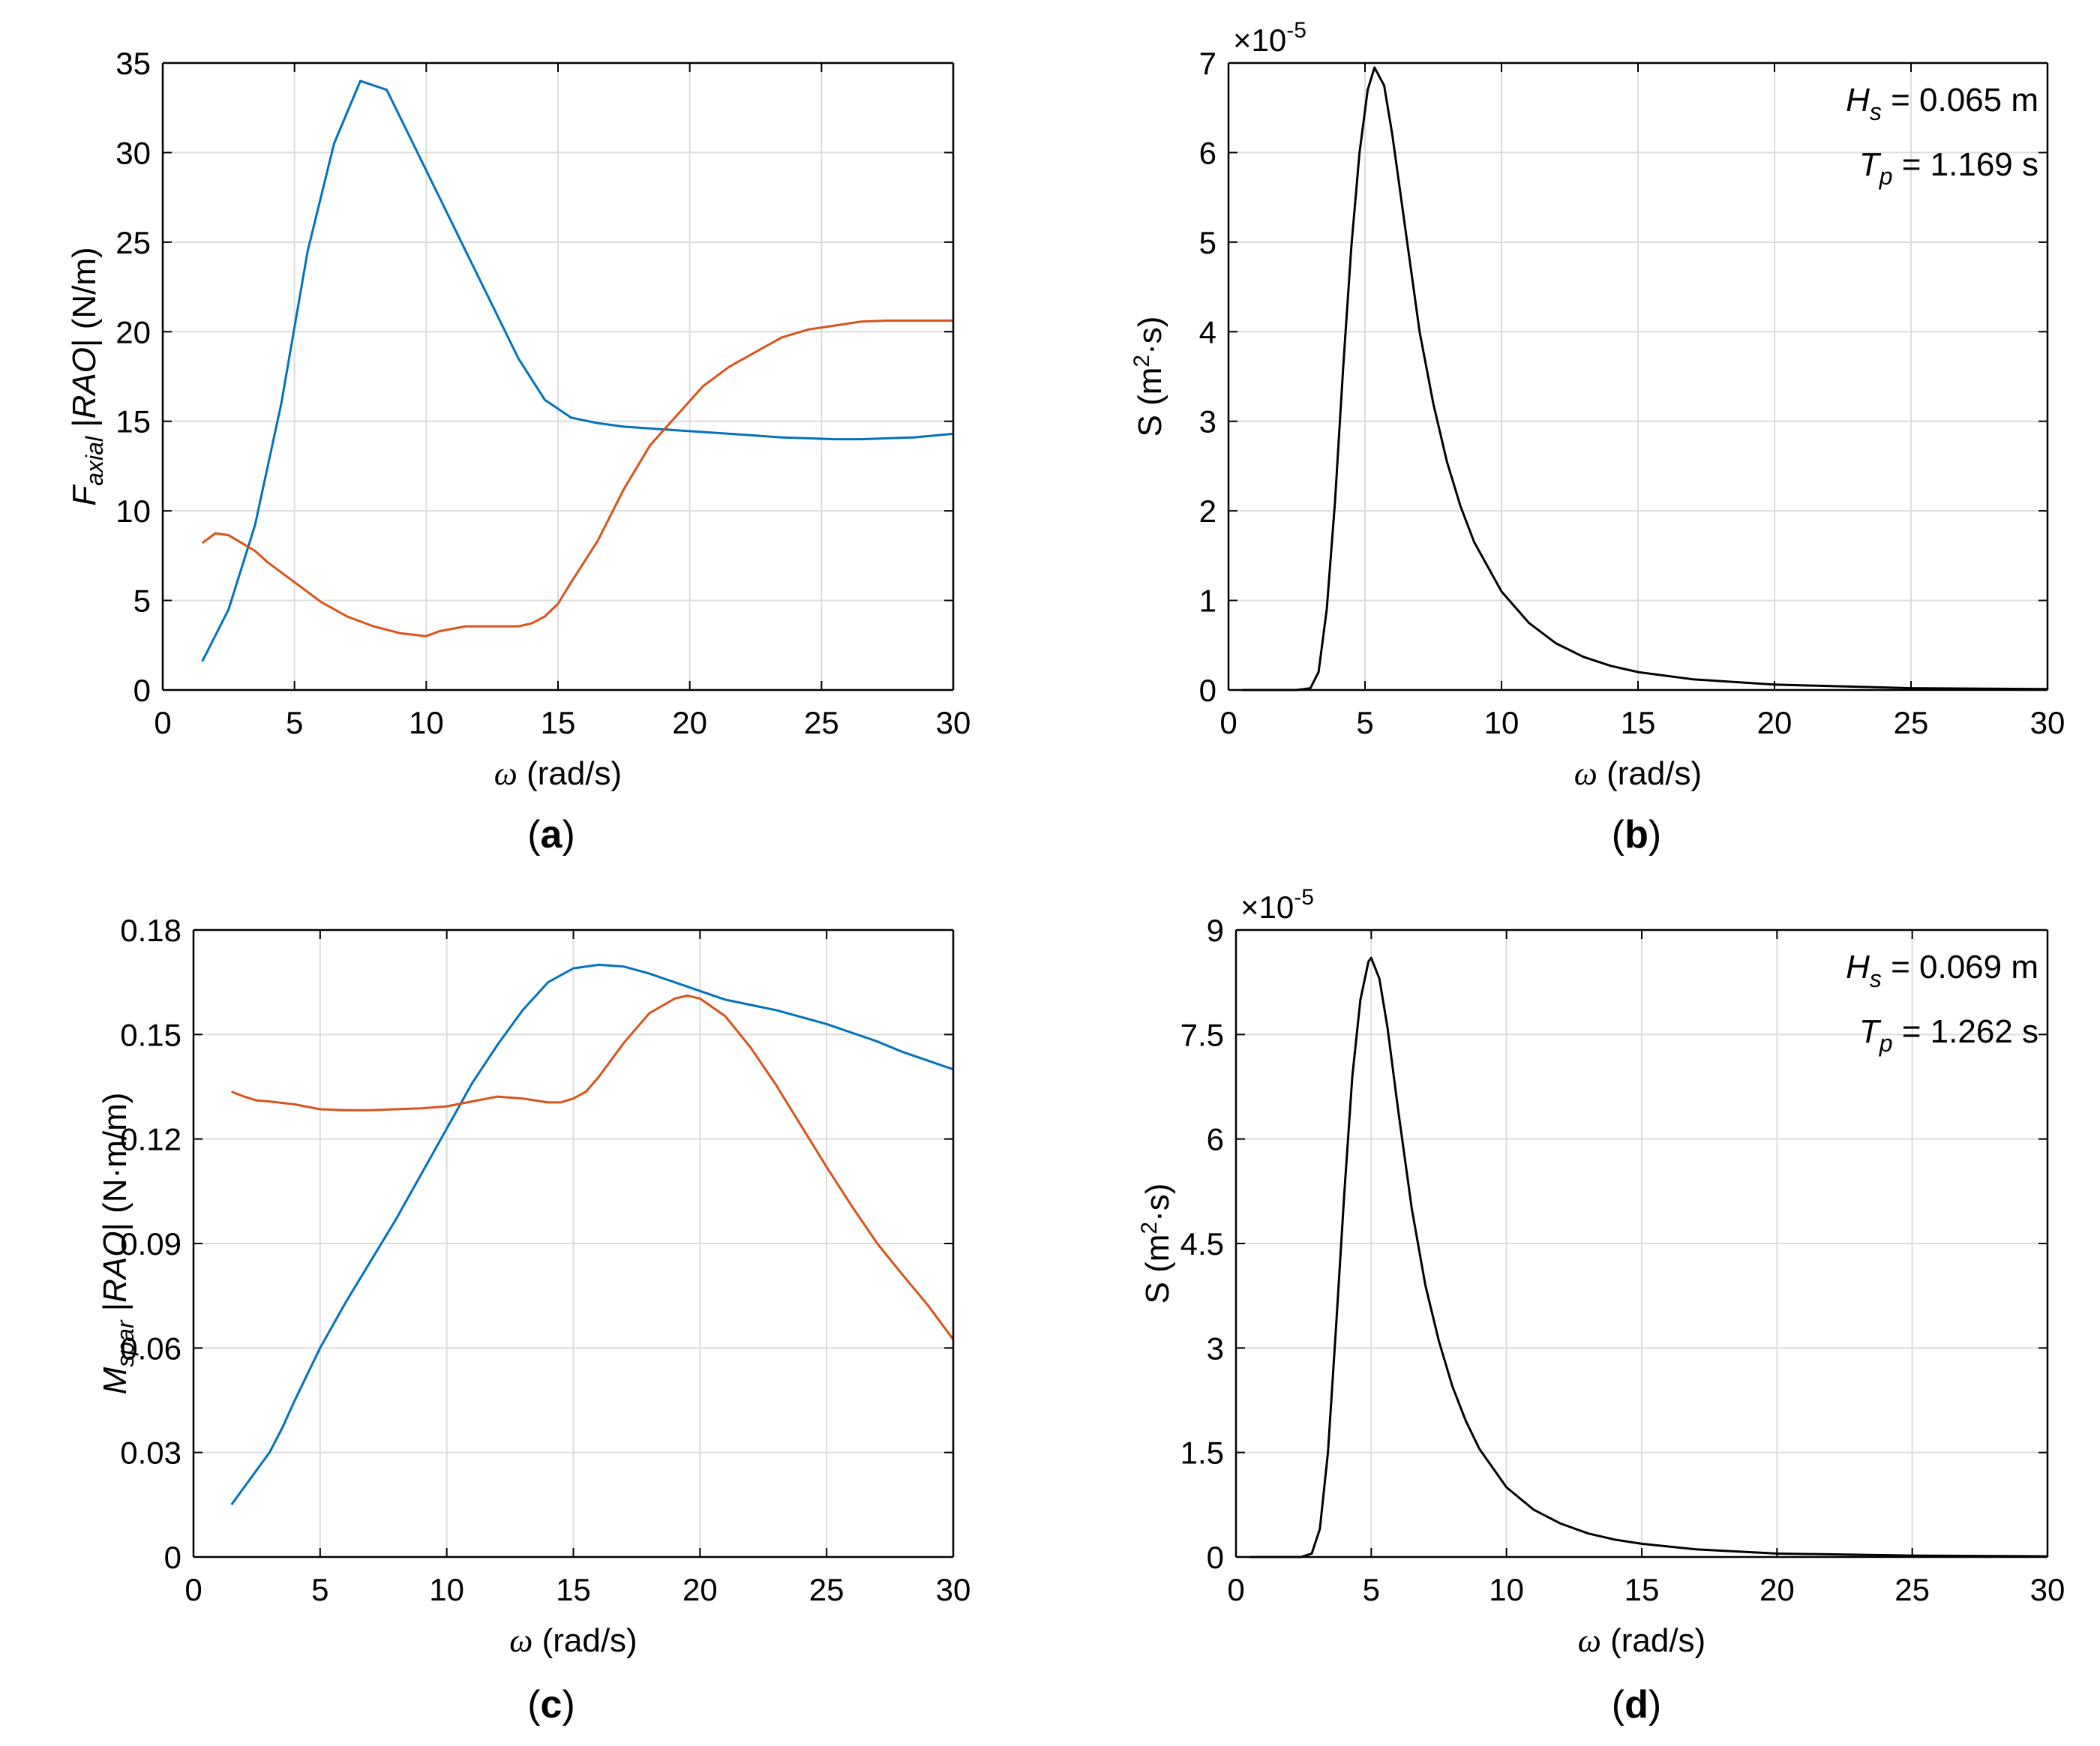 The width and height of the screenshot is (2100, 1746). What do you see at coordinates (133, 332) in the screenshot?
I see `y-tick-label: 20` at bounding box center [133, 332].